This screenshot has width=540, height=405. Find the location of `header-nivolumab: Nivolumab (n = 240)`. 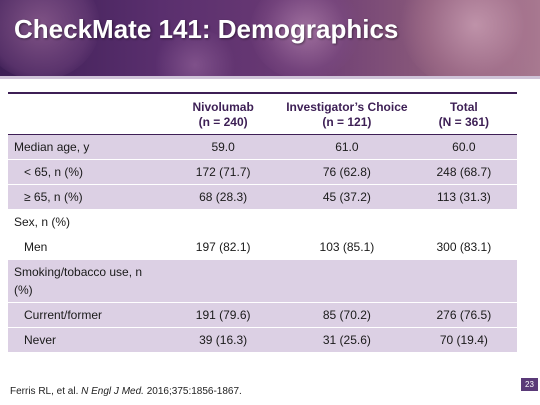

header-nivolumab: Nivolumab (n = 240) is located at coordinates (223, 114).